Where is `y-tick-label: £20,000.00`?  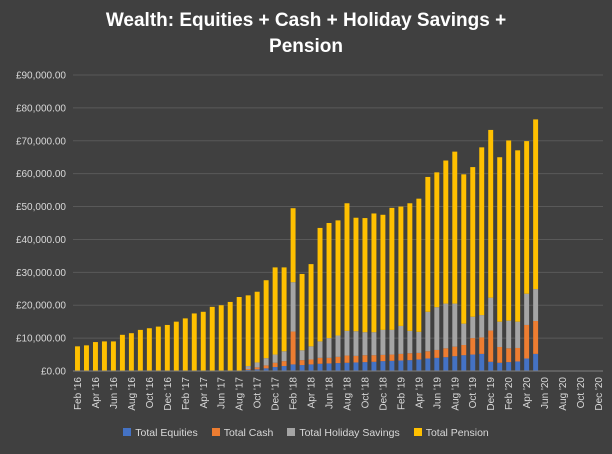
y-tick-label: £20,000.00 is located at coordinates (41, 306).